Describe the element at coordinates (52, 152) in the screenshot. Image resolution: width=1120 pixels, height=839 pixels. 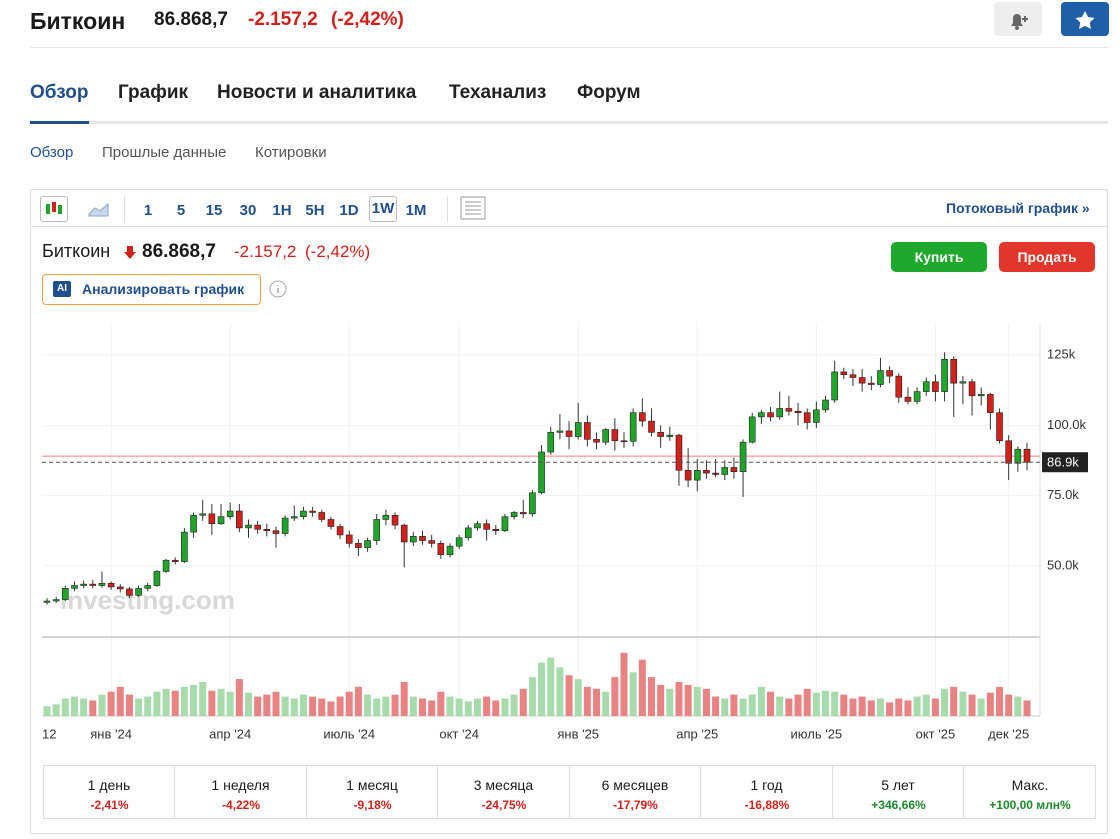
I see `subtab: Обзор` at that location.